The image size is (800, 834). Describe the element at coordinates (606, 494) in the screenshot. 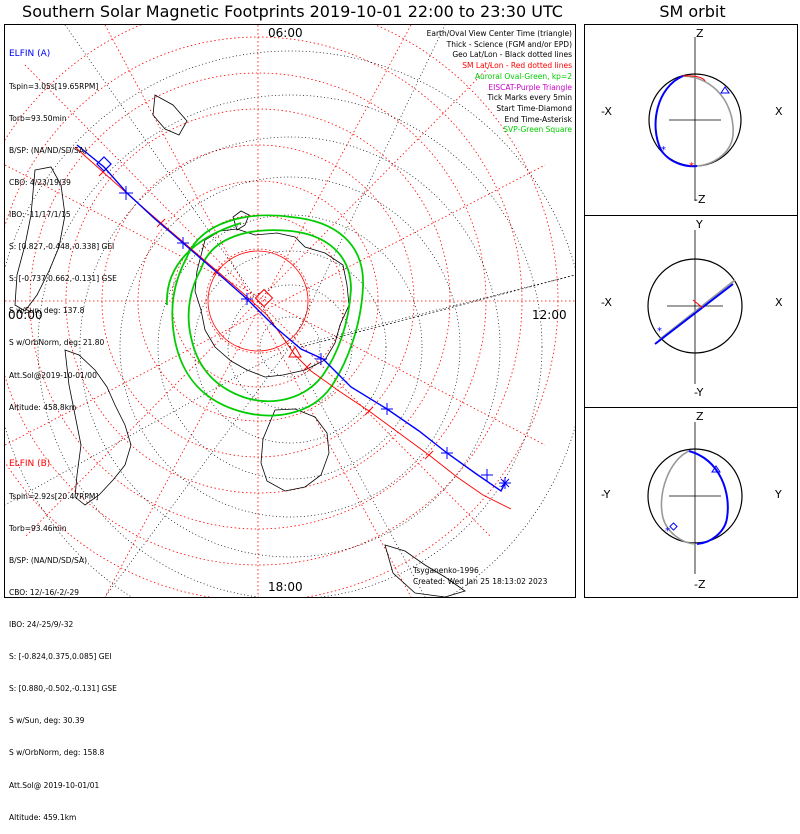

I see `axis-label-left: -Y` at that location.